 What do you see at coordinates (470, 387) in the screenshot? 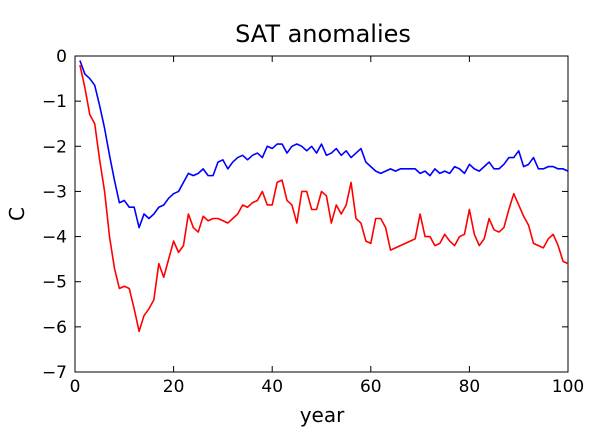
I see `x-tick-label: 80` at bounding box center [470, 387].